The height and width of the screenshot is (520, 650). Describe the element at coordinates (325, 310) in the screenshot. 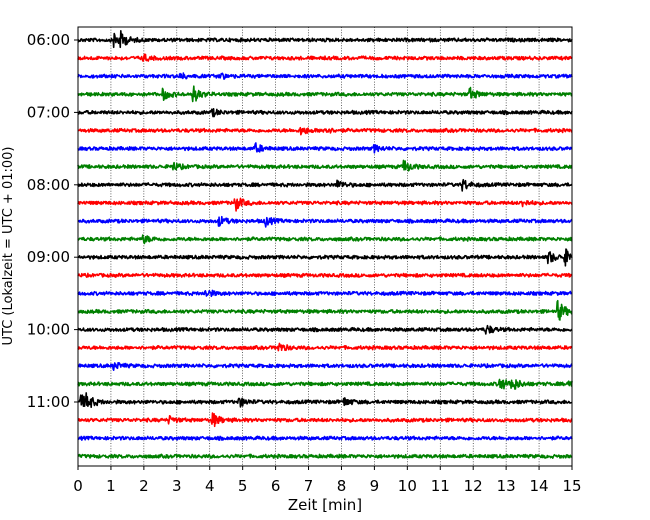

I see `trace-09:45` at that location.